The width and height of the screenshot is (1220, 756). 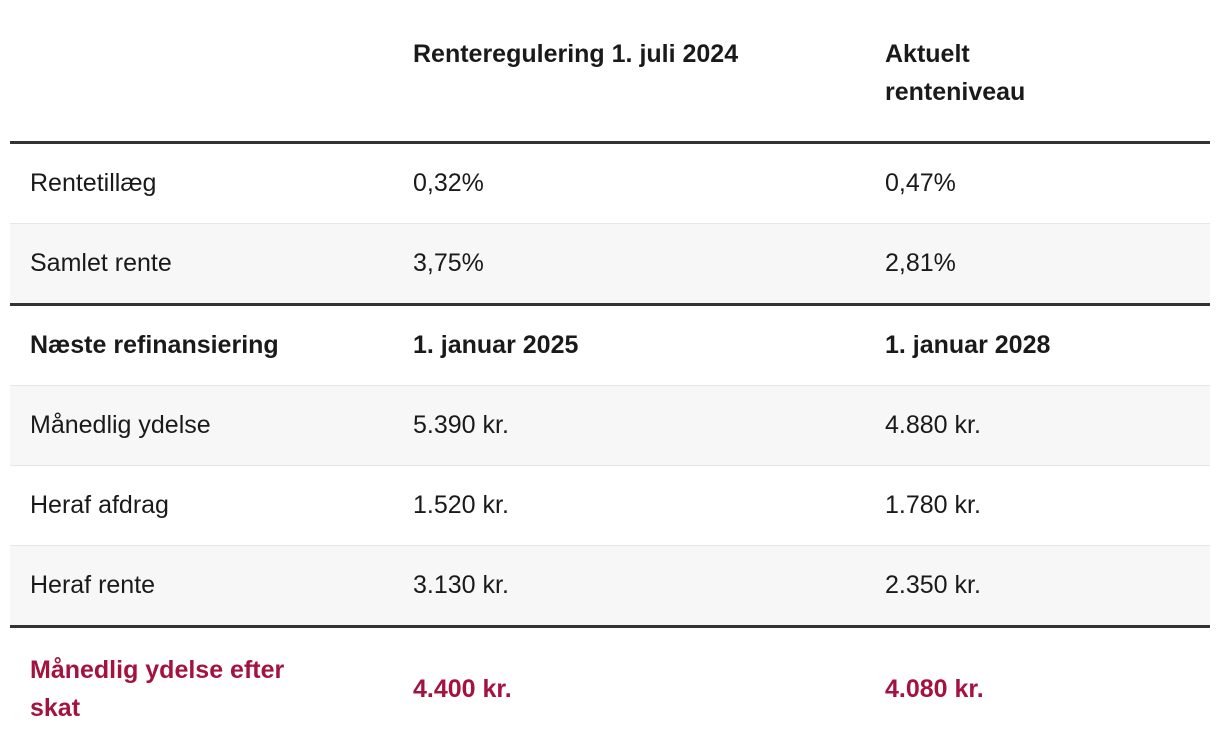 I want to click on value-cell: 0,47%, so click(x=920, y=182).